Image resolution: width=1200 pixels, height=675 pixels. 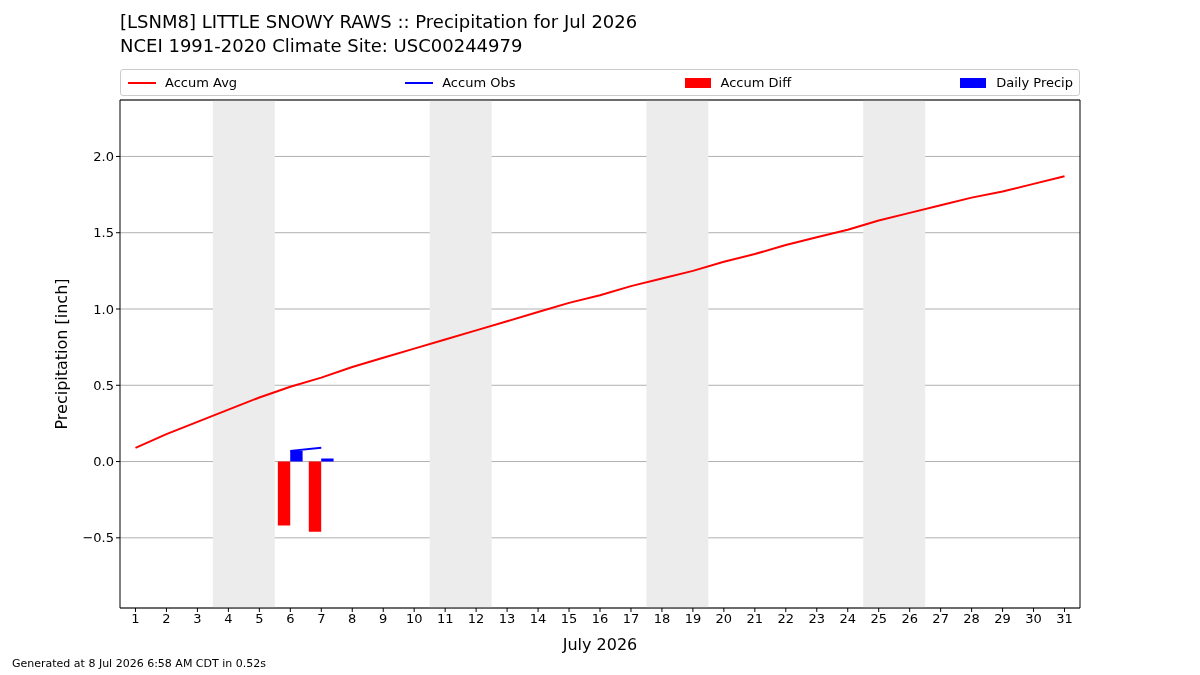 I want to click on y-tick-label: 1.0, so click(x=103, y=309).